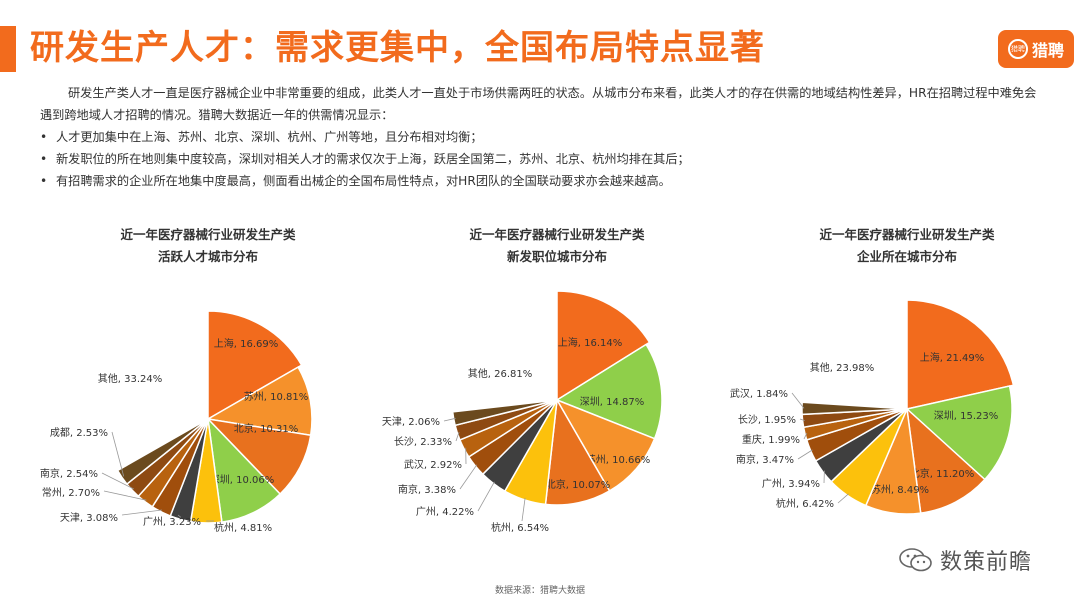  Describe the element at coordinates (69, 473) in the screenshot. I see `slice-label: 南京, 2.54%` at that location.